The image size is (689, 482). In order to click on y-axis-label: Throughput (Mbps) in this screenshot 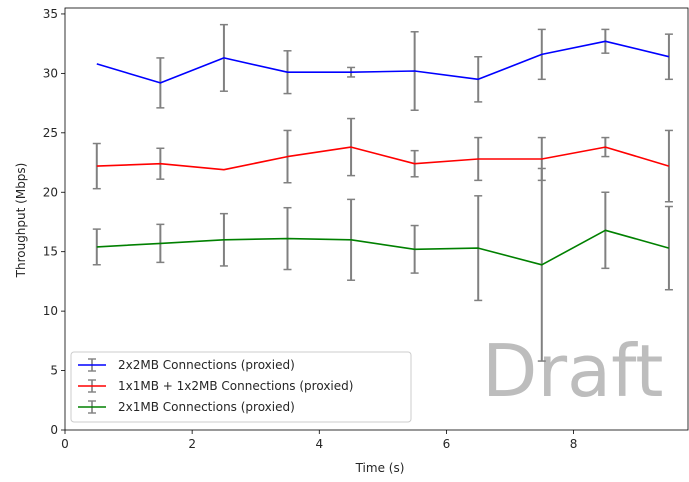, I will do `click(21, 221)`.